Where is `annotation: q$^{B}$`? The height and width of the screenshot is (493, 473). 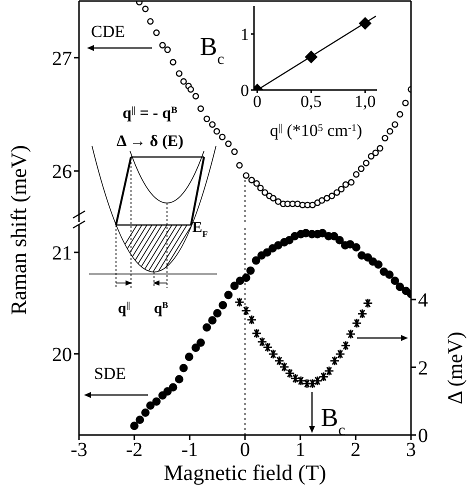
annotation: q$^{B}$ is located at coordinates (161, 308).